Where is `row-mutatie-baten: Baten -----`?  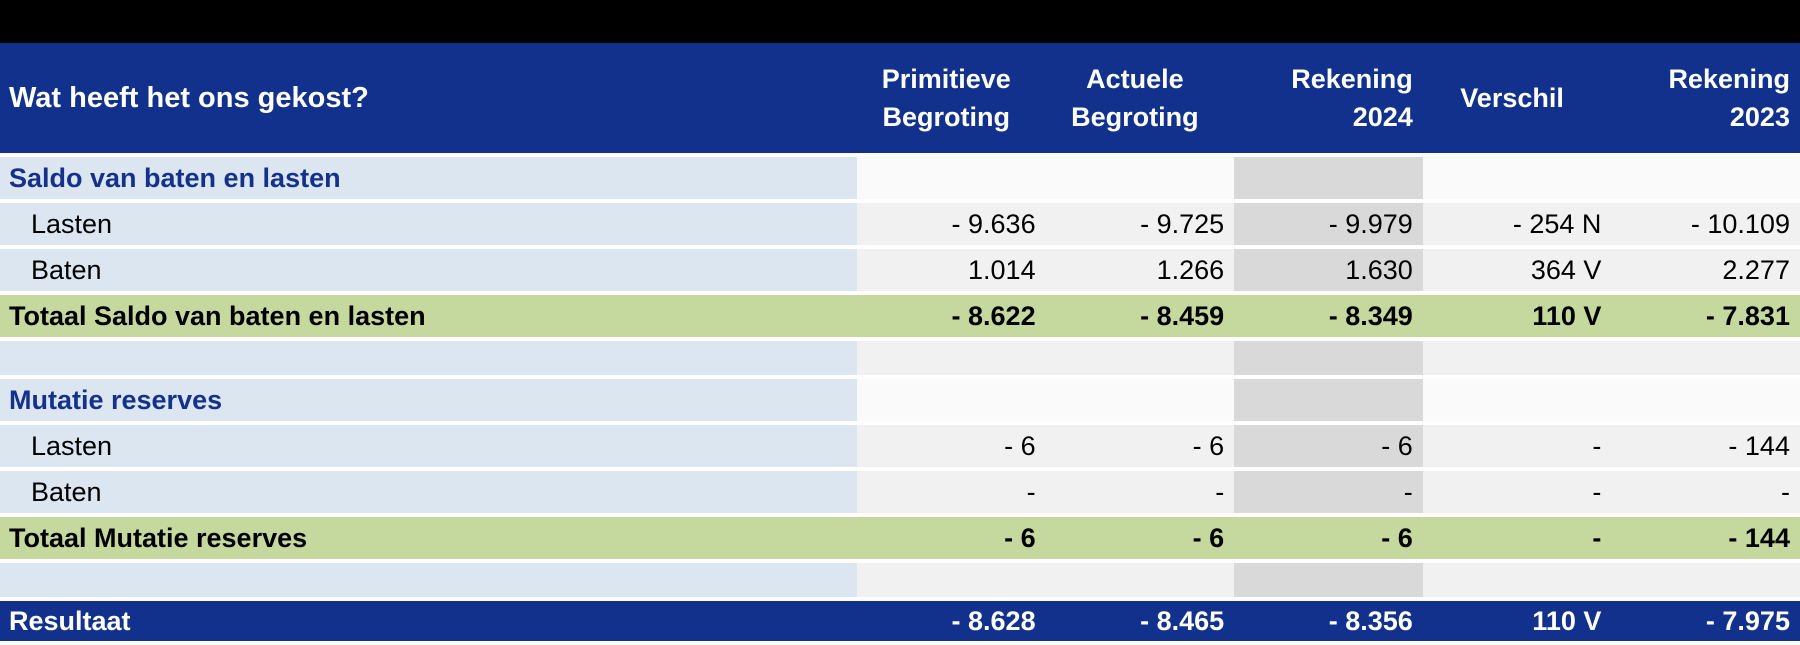
row-mutatie-baten: Baten ----- is located at coordinates (900, 492).